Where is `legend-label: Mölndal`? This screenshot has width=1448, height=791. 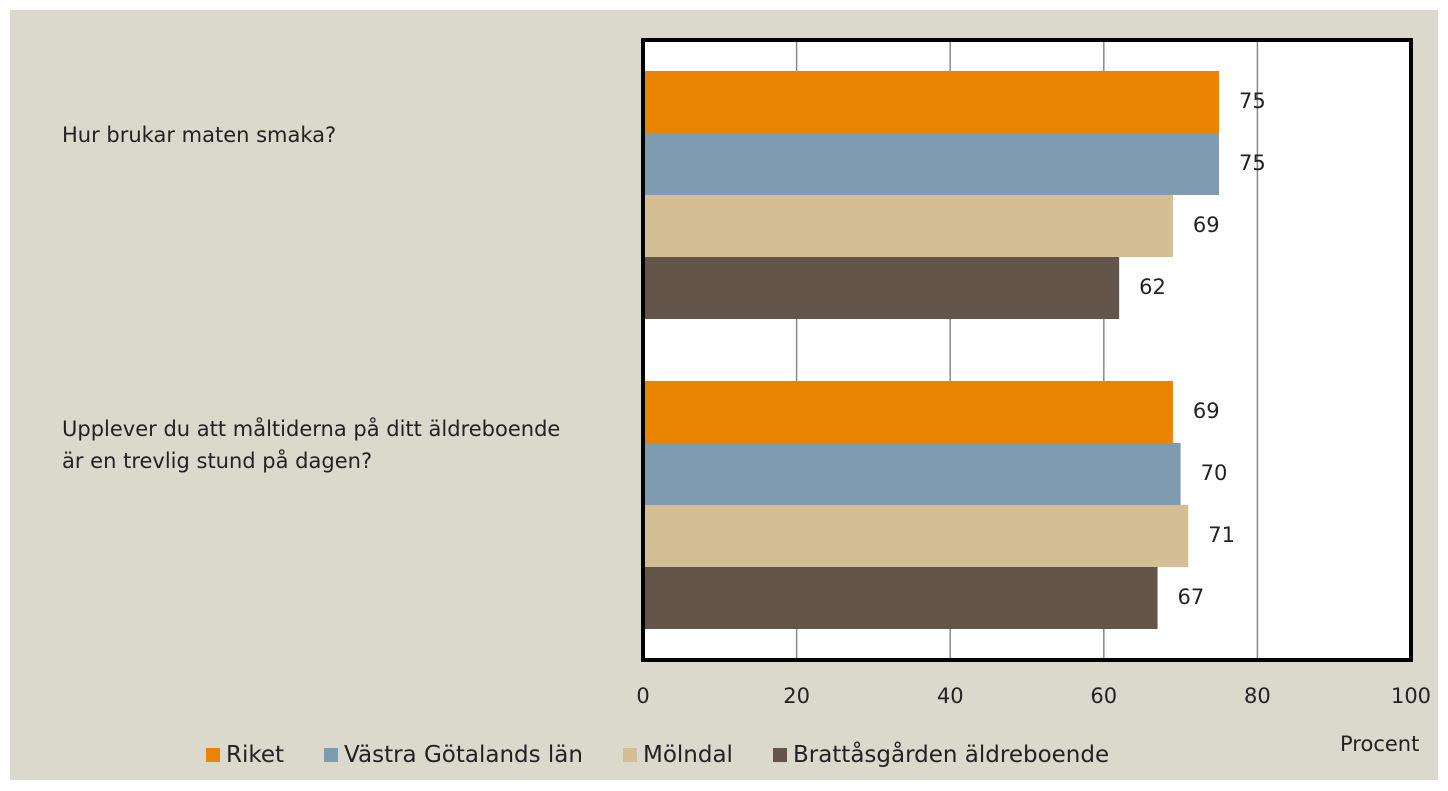 legend-label: Mölndal is located at coordinates (687, 755).